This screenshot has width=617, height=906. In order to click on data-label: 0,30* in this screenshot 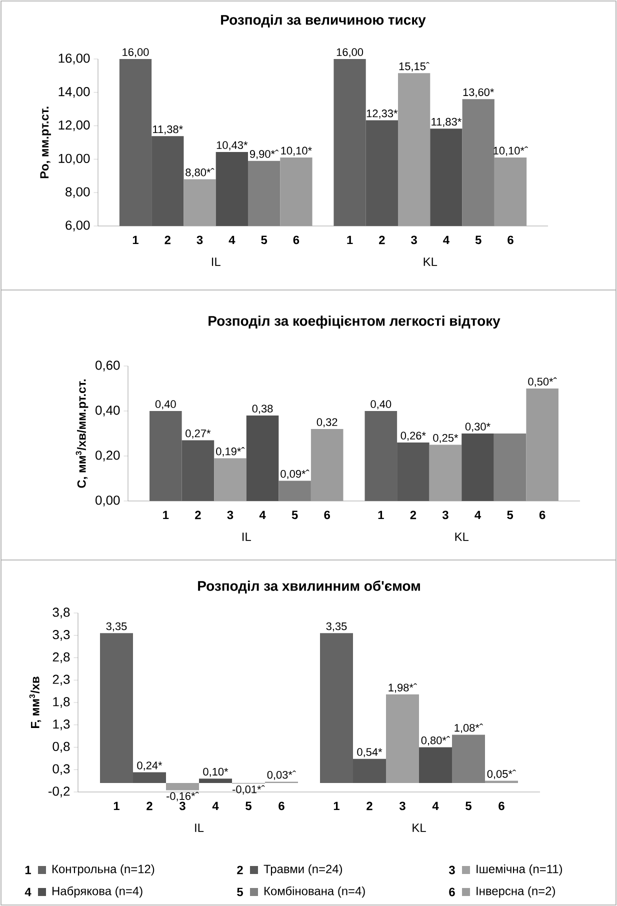, I will do `click(477, 427)`.